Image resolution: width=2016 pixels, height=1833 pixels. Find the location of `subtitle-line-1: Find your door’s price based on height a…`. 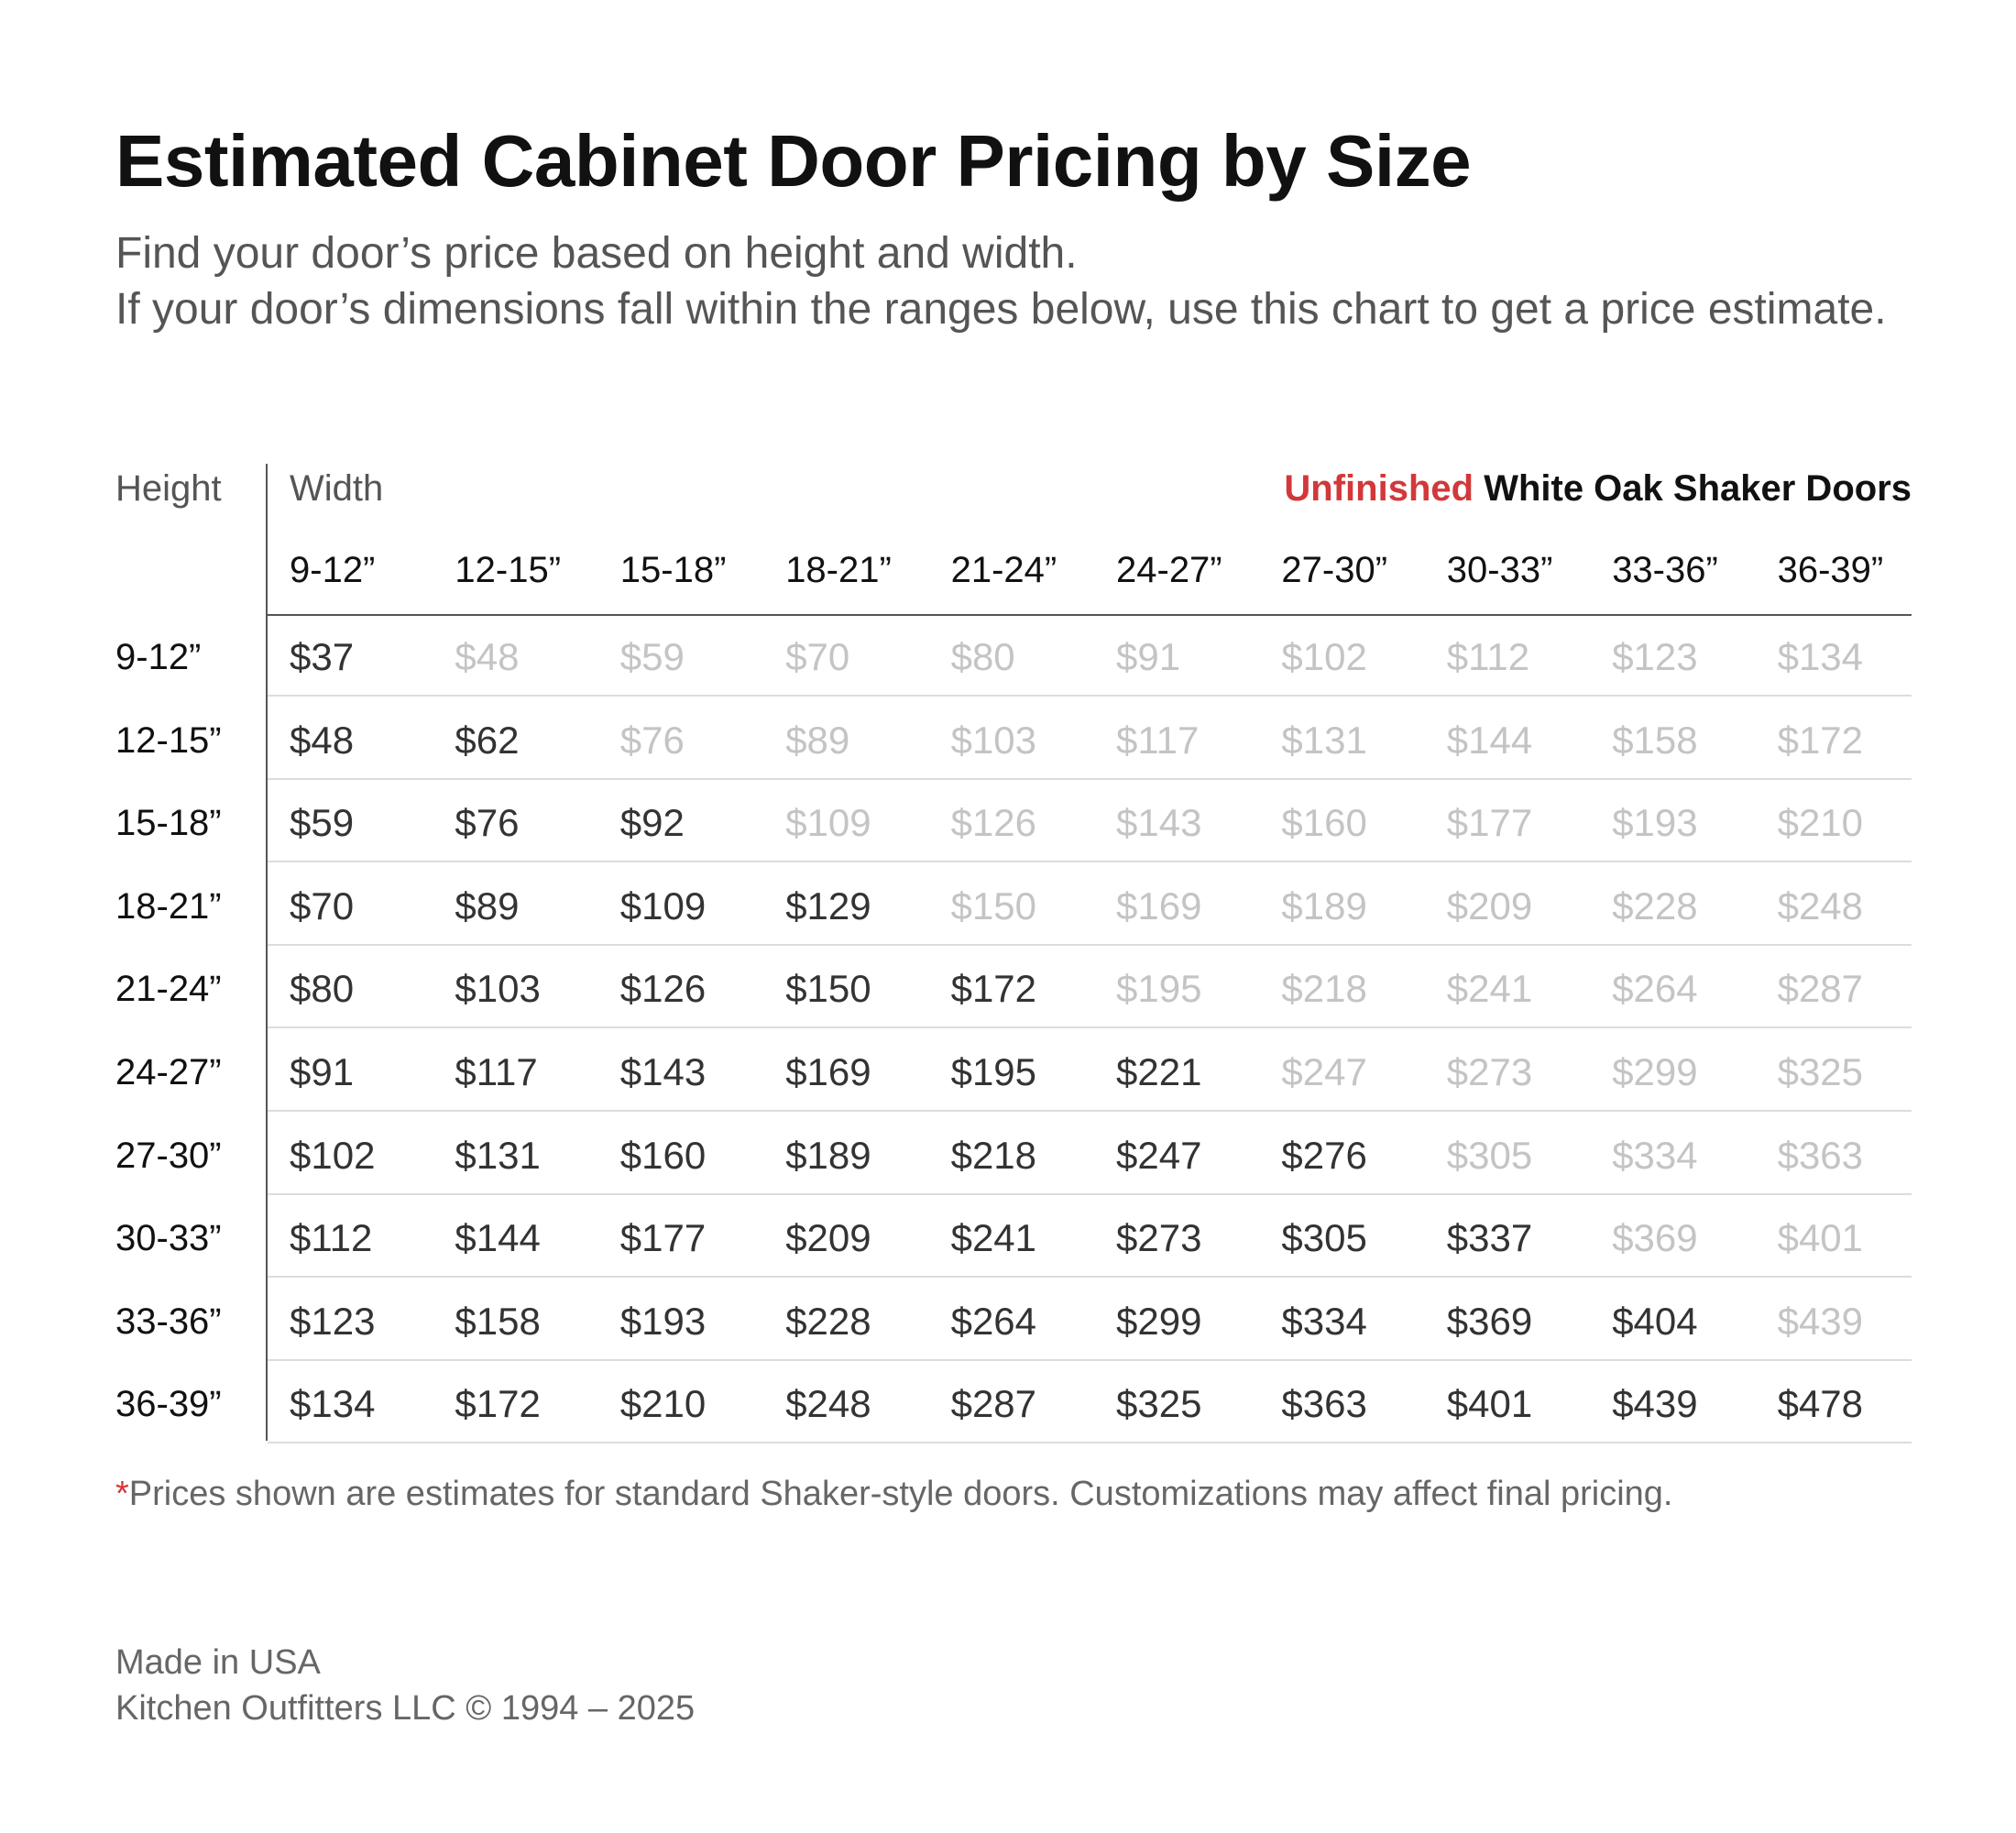

subtitle-line-1: Find your door’s price based on height a… is located at coordinates (596, 253).